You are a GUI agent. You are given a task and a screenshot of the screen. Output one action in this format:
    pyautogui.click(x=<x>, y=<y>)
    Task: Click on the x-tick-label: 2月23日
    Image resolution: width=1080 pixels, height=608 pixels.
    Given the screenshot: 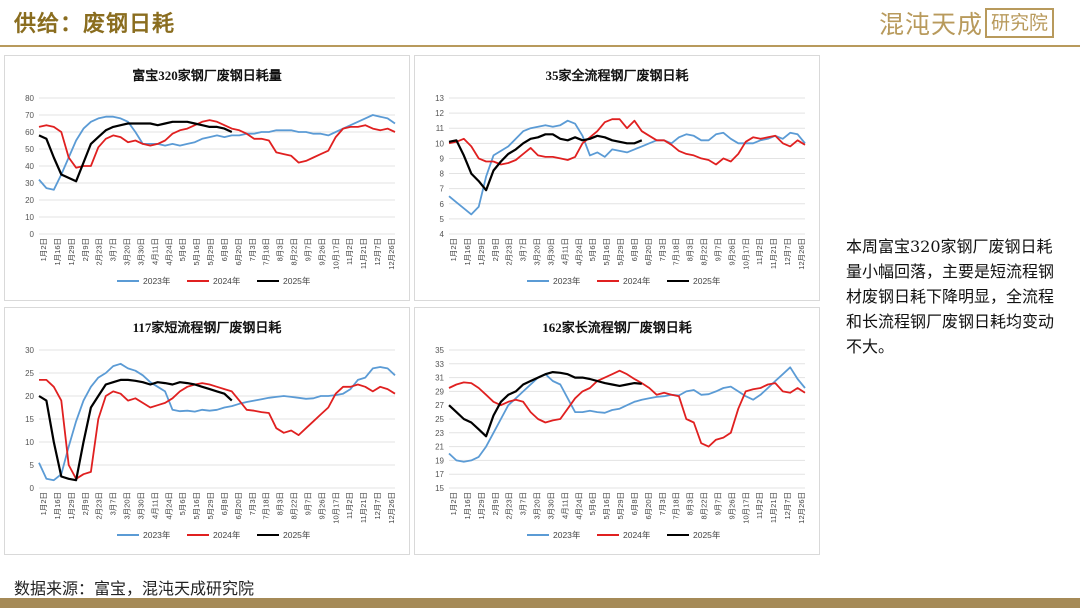 What is the action you would take?
    pyautogui.click(x=509, y=506)
    